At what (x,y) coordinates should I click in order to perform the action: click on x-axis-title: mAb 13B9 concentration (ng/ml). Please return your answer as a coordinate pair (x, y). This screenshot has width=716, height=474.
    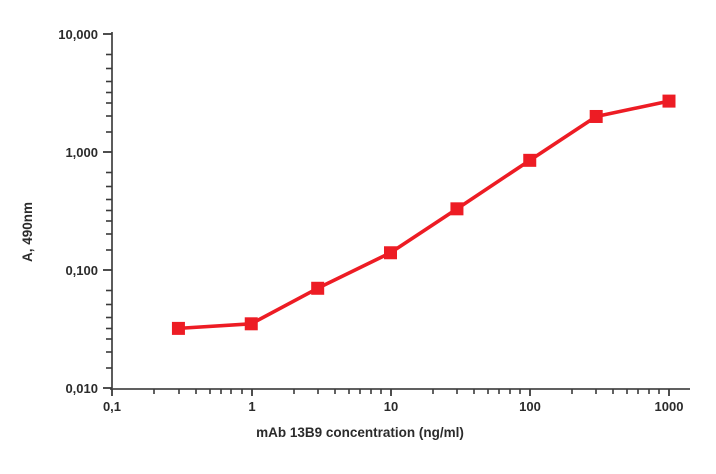
    Looking at the image, I should click on (360, 432).